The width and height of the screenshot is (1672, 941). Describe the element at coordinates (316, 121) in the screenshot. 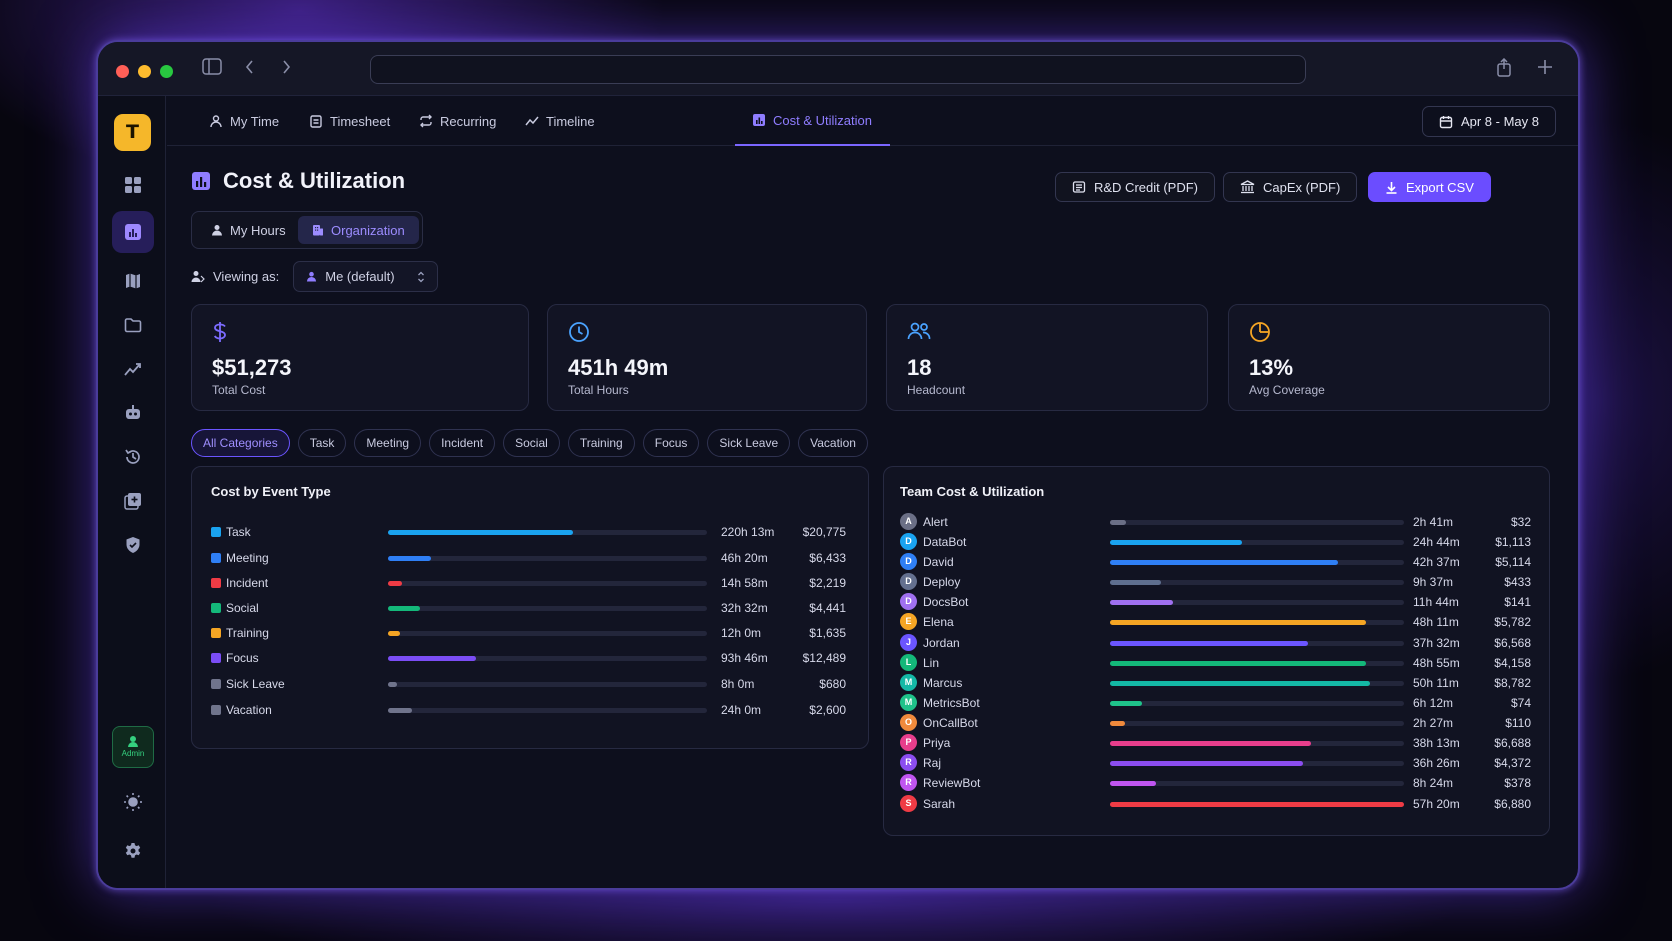

I see `clipboard-icon` at that location.